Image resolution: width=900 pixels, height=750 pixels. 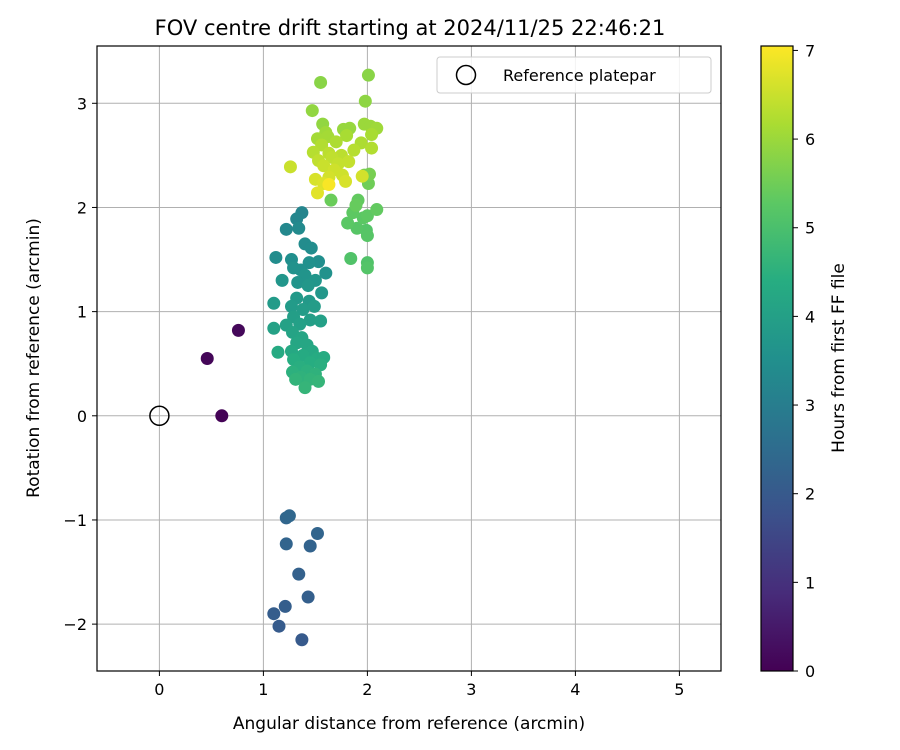 I want to click on legend-reference-marker, so click(x=466, y=75).